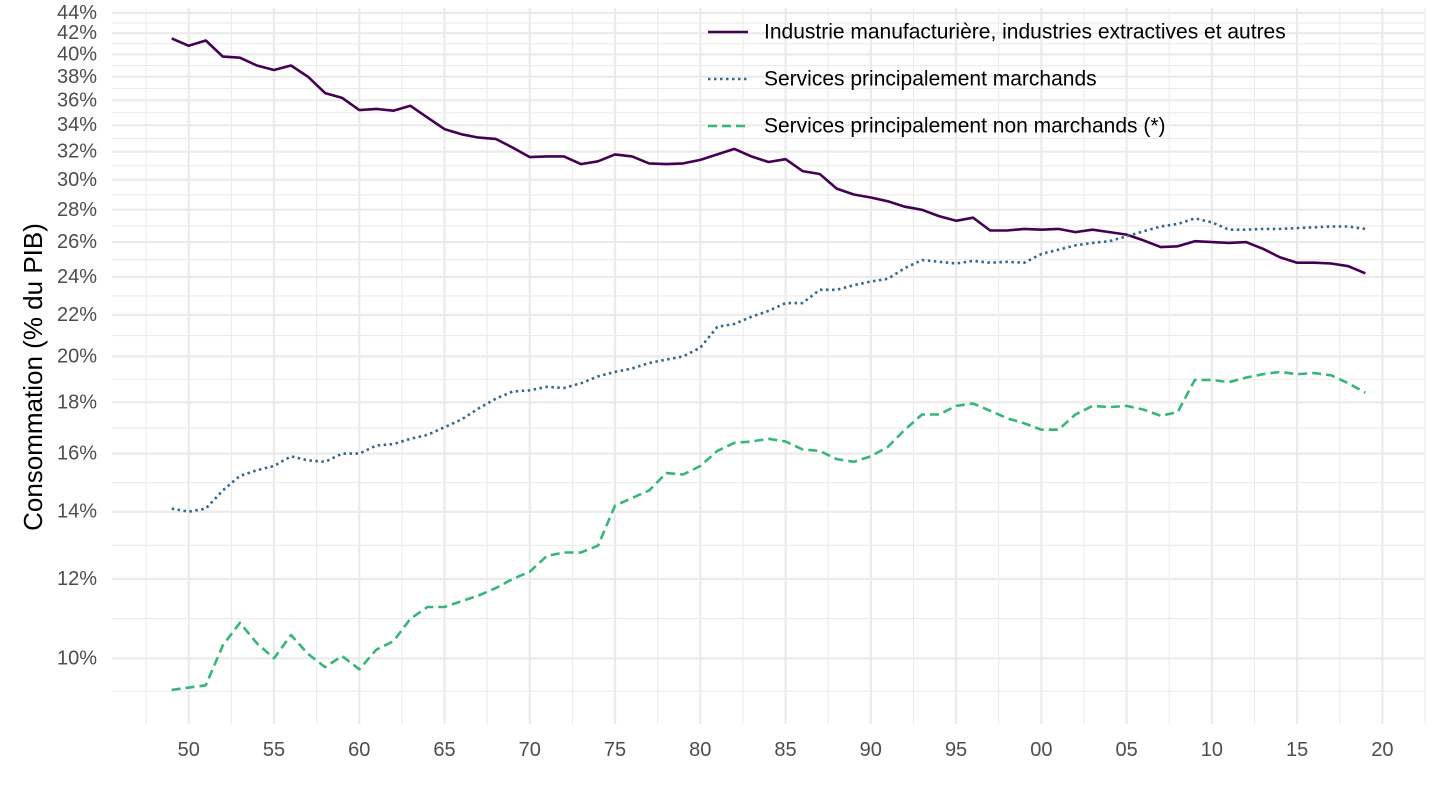 This screenshot has width=1440, height=810. I want to click on x-tick-label: 00, so click(1041, 750).